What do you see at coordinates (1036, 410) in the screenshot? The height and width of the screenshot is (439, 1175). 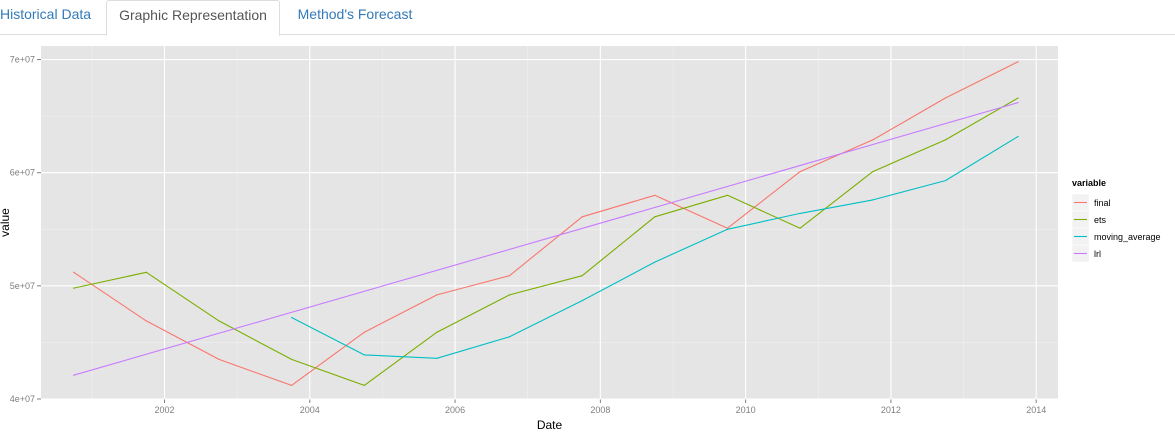 I see `x-tick-label: 2014` at bounding box center [1036, 410].